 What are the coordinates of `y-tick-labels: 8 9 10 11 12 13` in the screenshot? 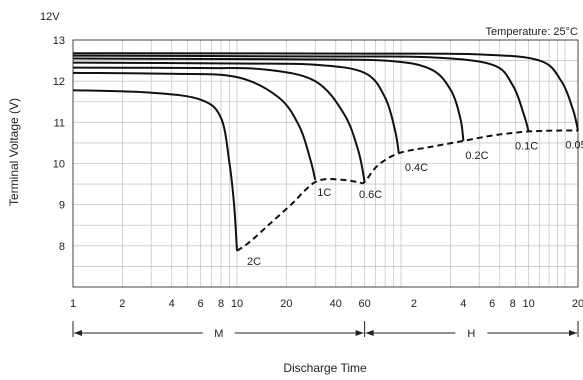 It's located at (59, 144).